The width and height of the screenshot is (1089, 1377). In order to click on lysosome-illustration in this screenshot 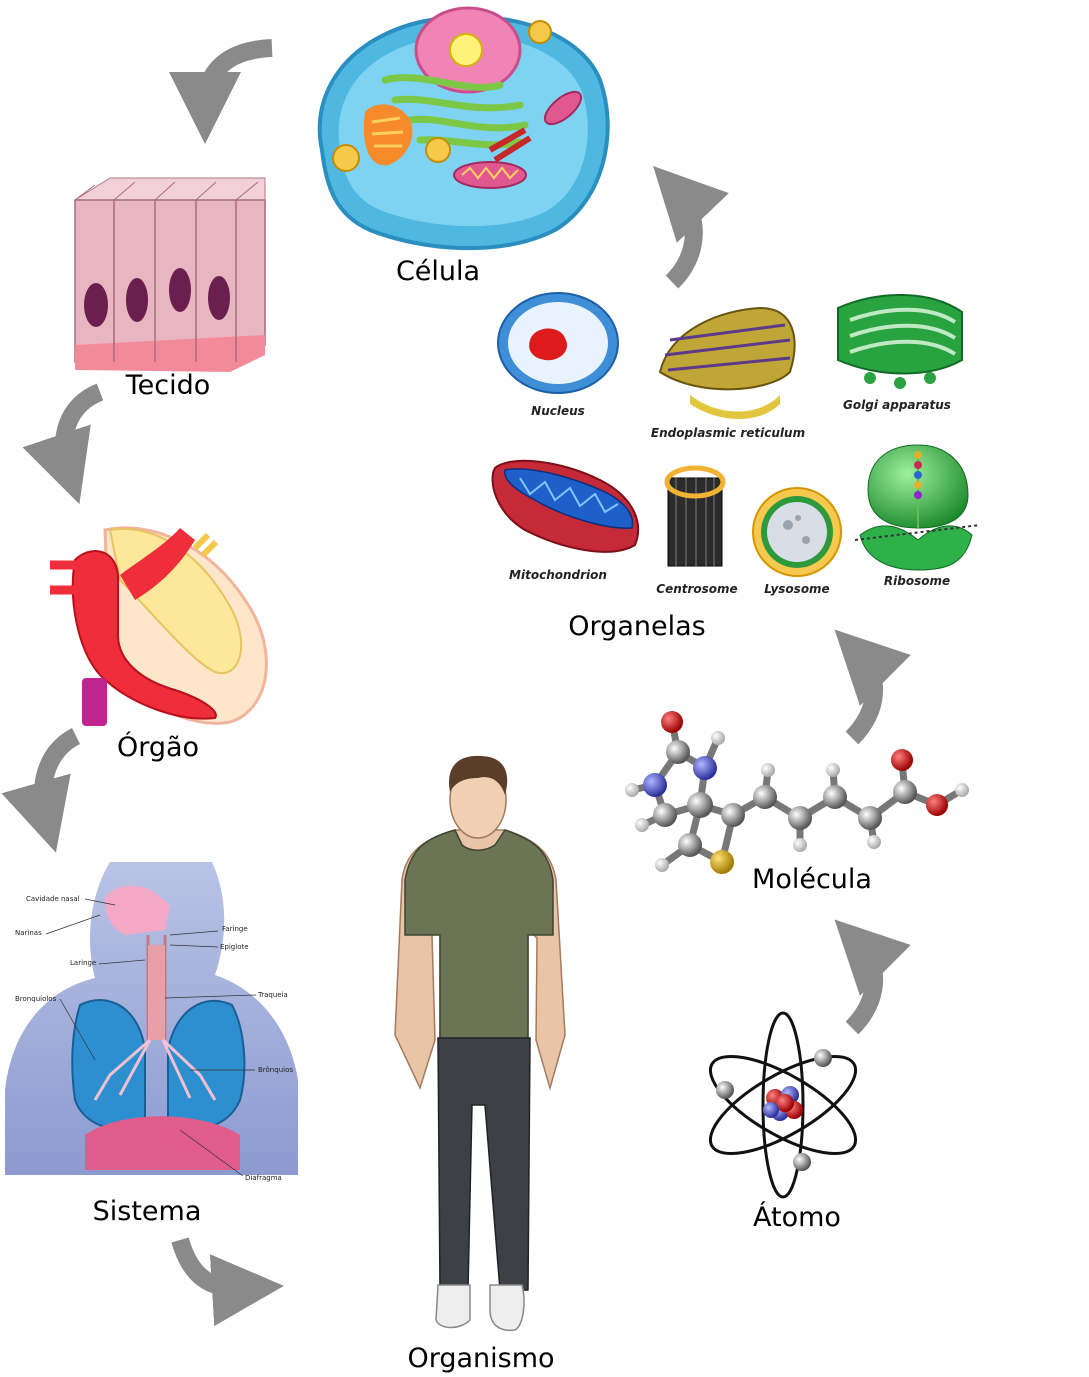, I will do `click(797, 532)`.